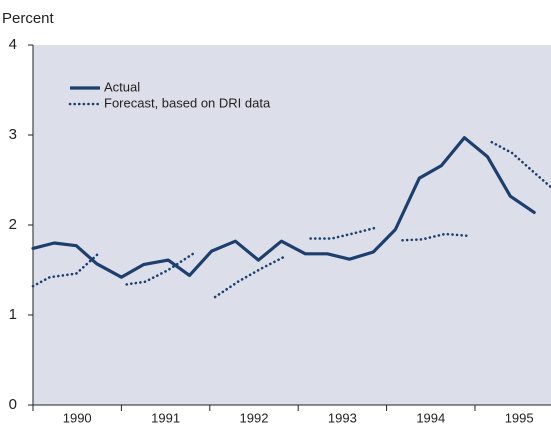  What do you see at coordinates (430, 417) in the screenshot?
I see `x-tick-label: 1994` at bounding box center [430, 417].